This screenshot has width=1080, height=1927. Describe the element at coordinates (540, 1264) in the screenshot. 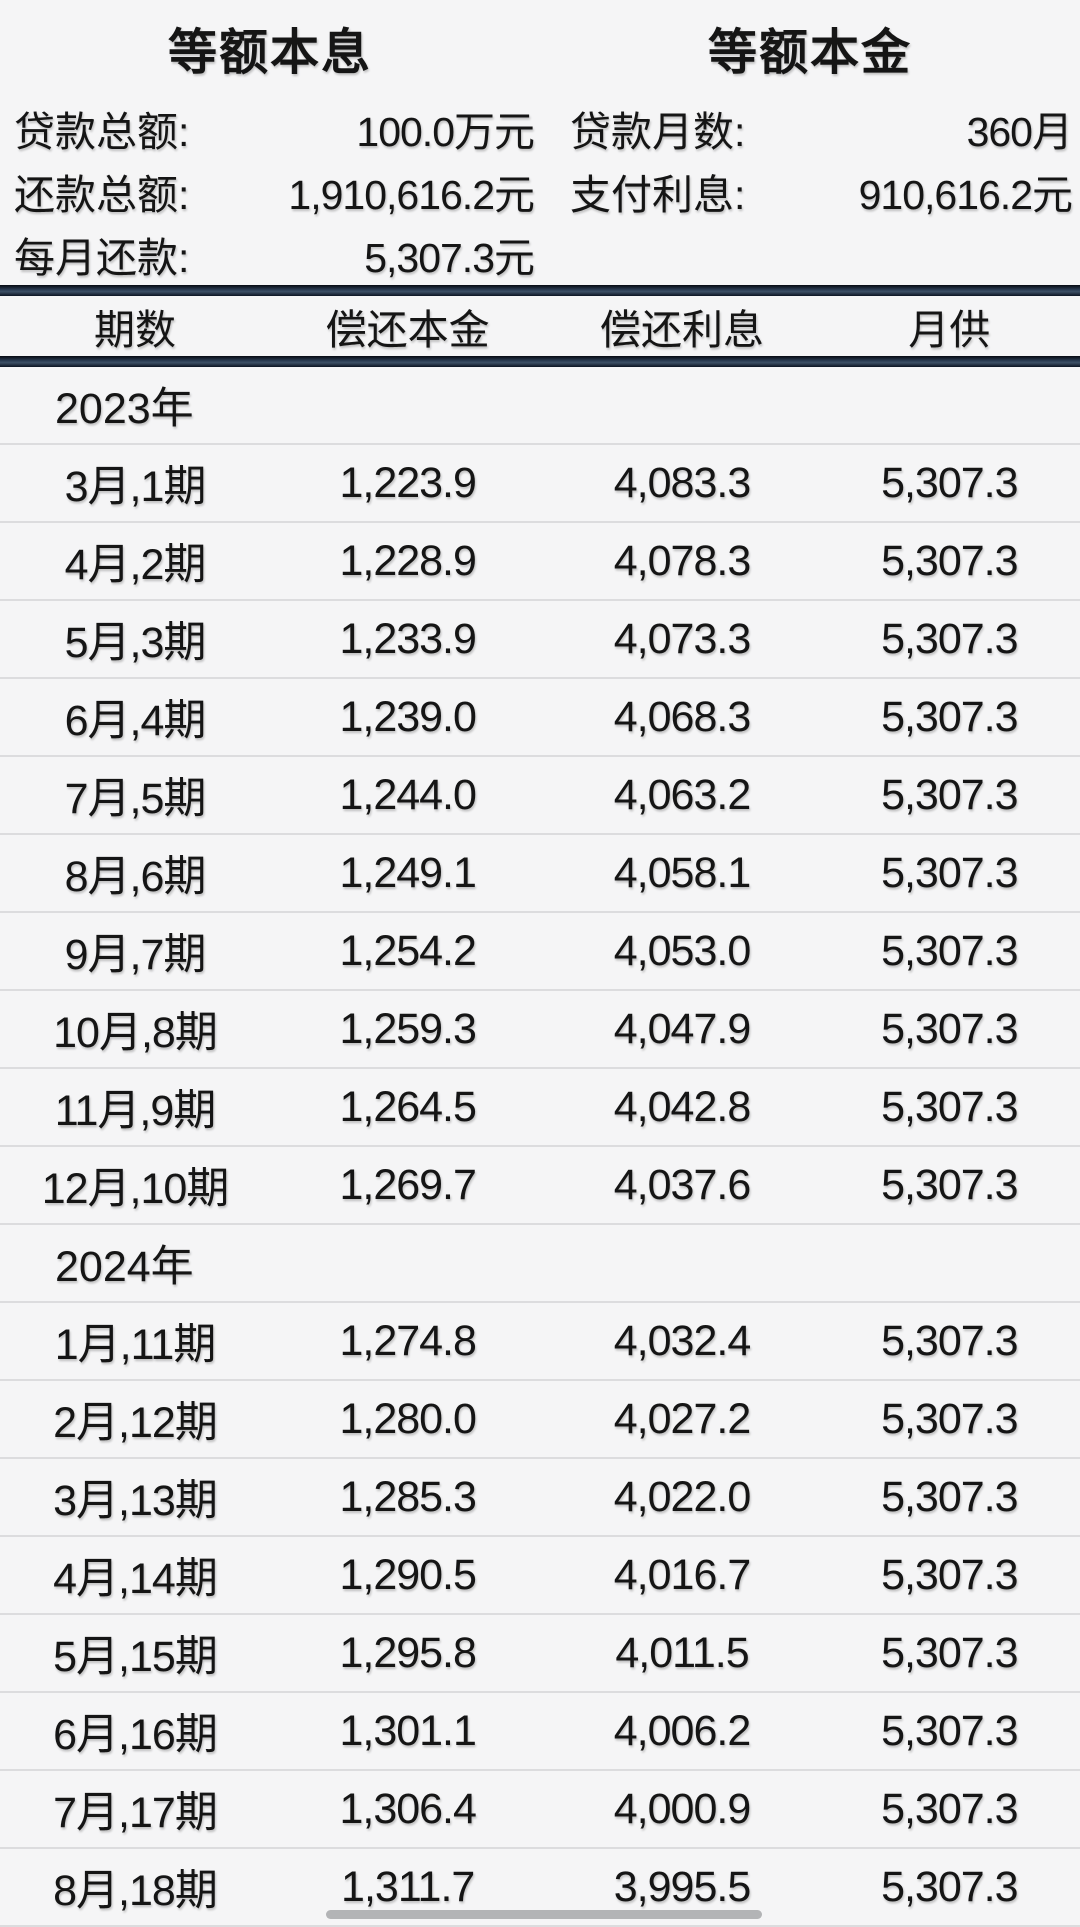

I see `year-group-row: 2024年` at that location.